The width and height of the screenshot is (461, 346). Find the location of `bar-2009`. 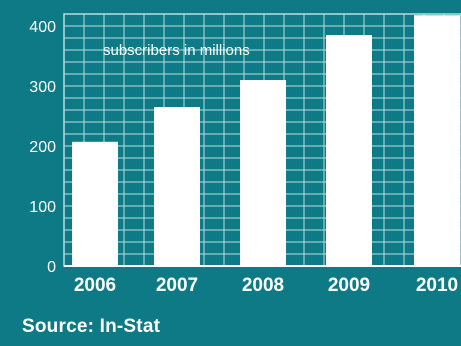

bar-2009 is located at coordinates (349, 150).